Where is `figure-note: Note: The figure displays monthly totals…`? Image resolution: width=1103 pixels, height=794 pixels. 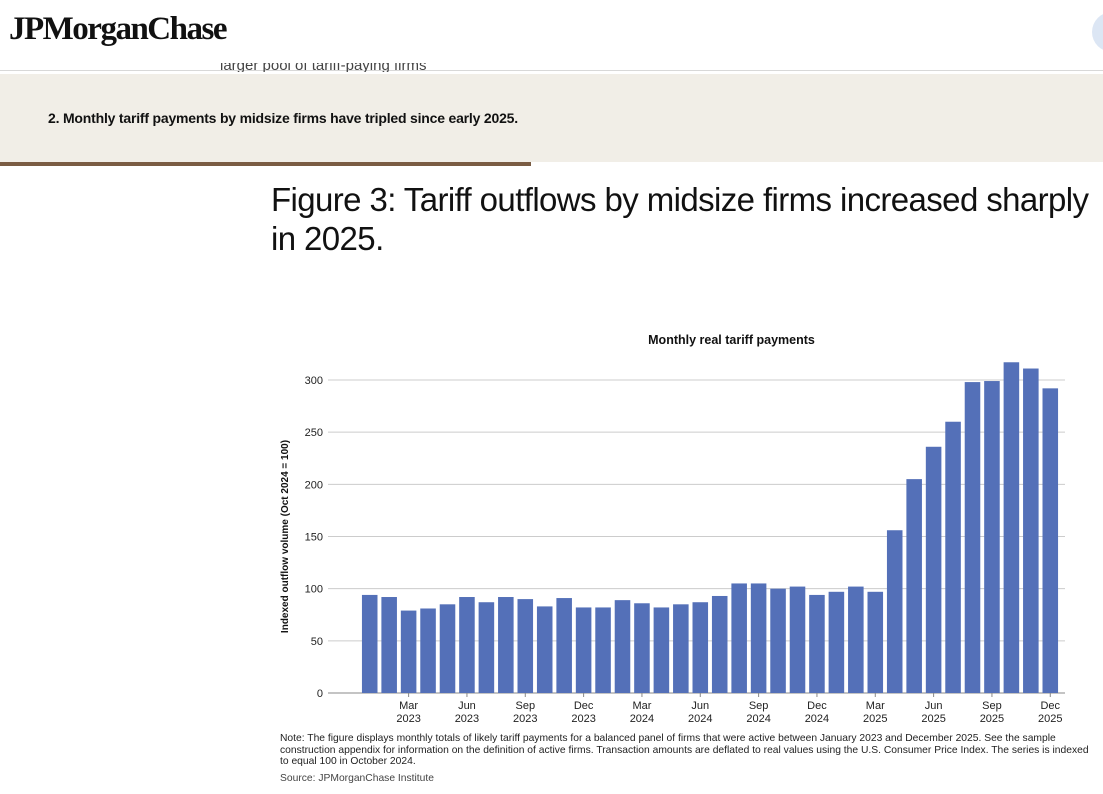
figure-note: Note: The figure displays monthly totals… is located at coordinates (684, 750).